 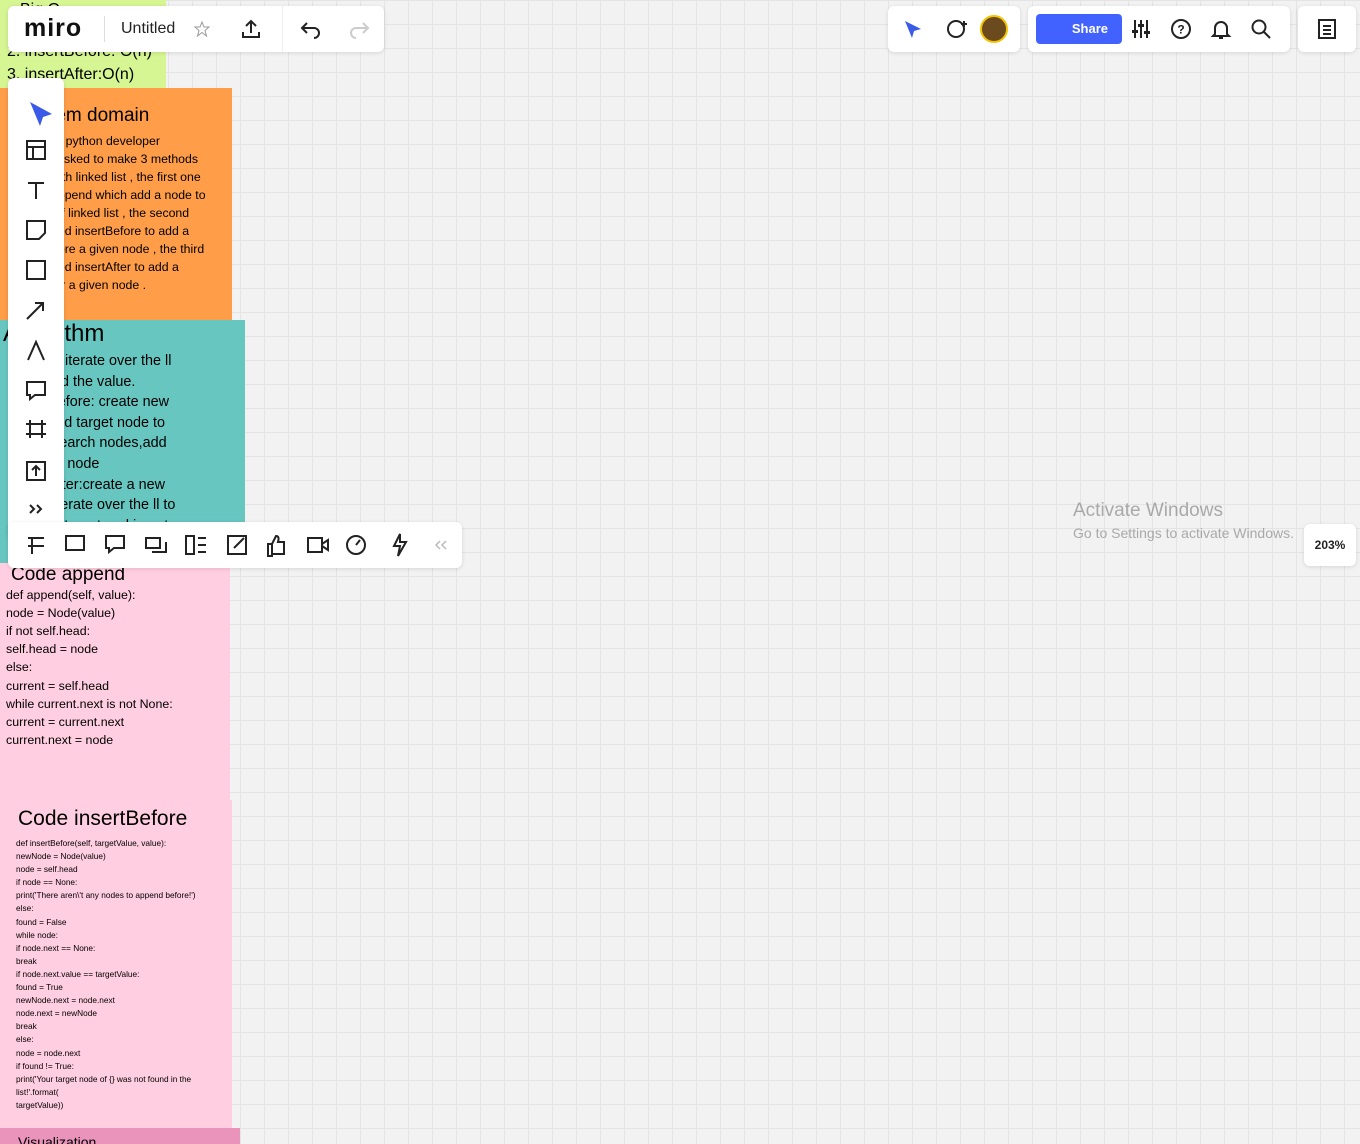 I want to click on help-icon: ?, so click(x=1181, y=29).